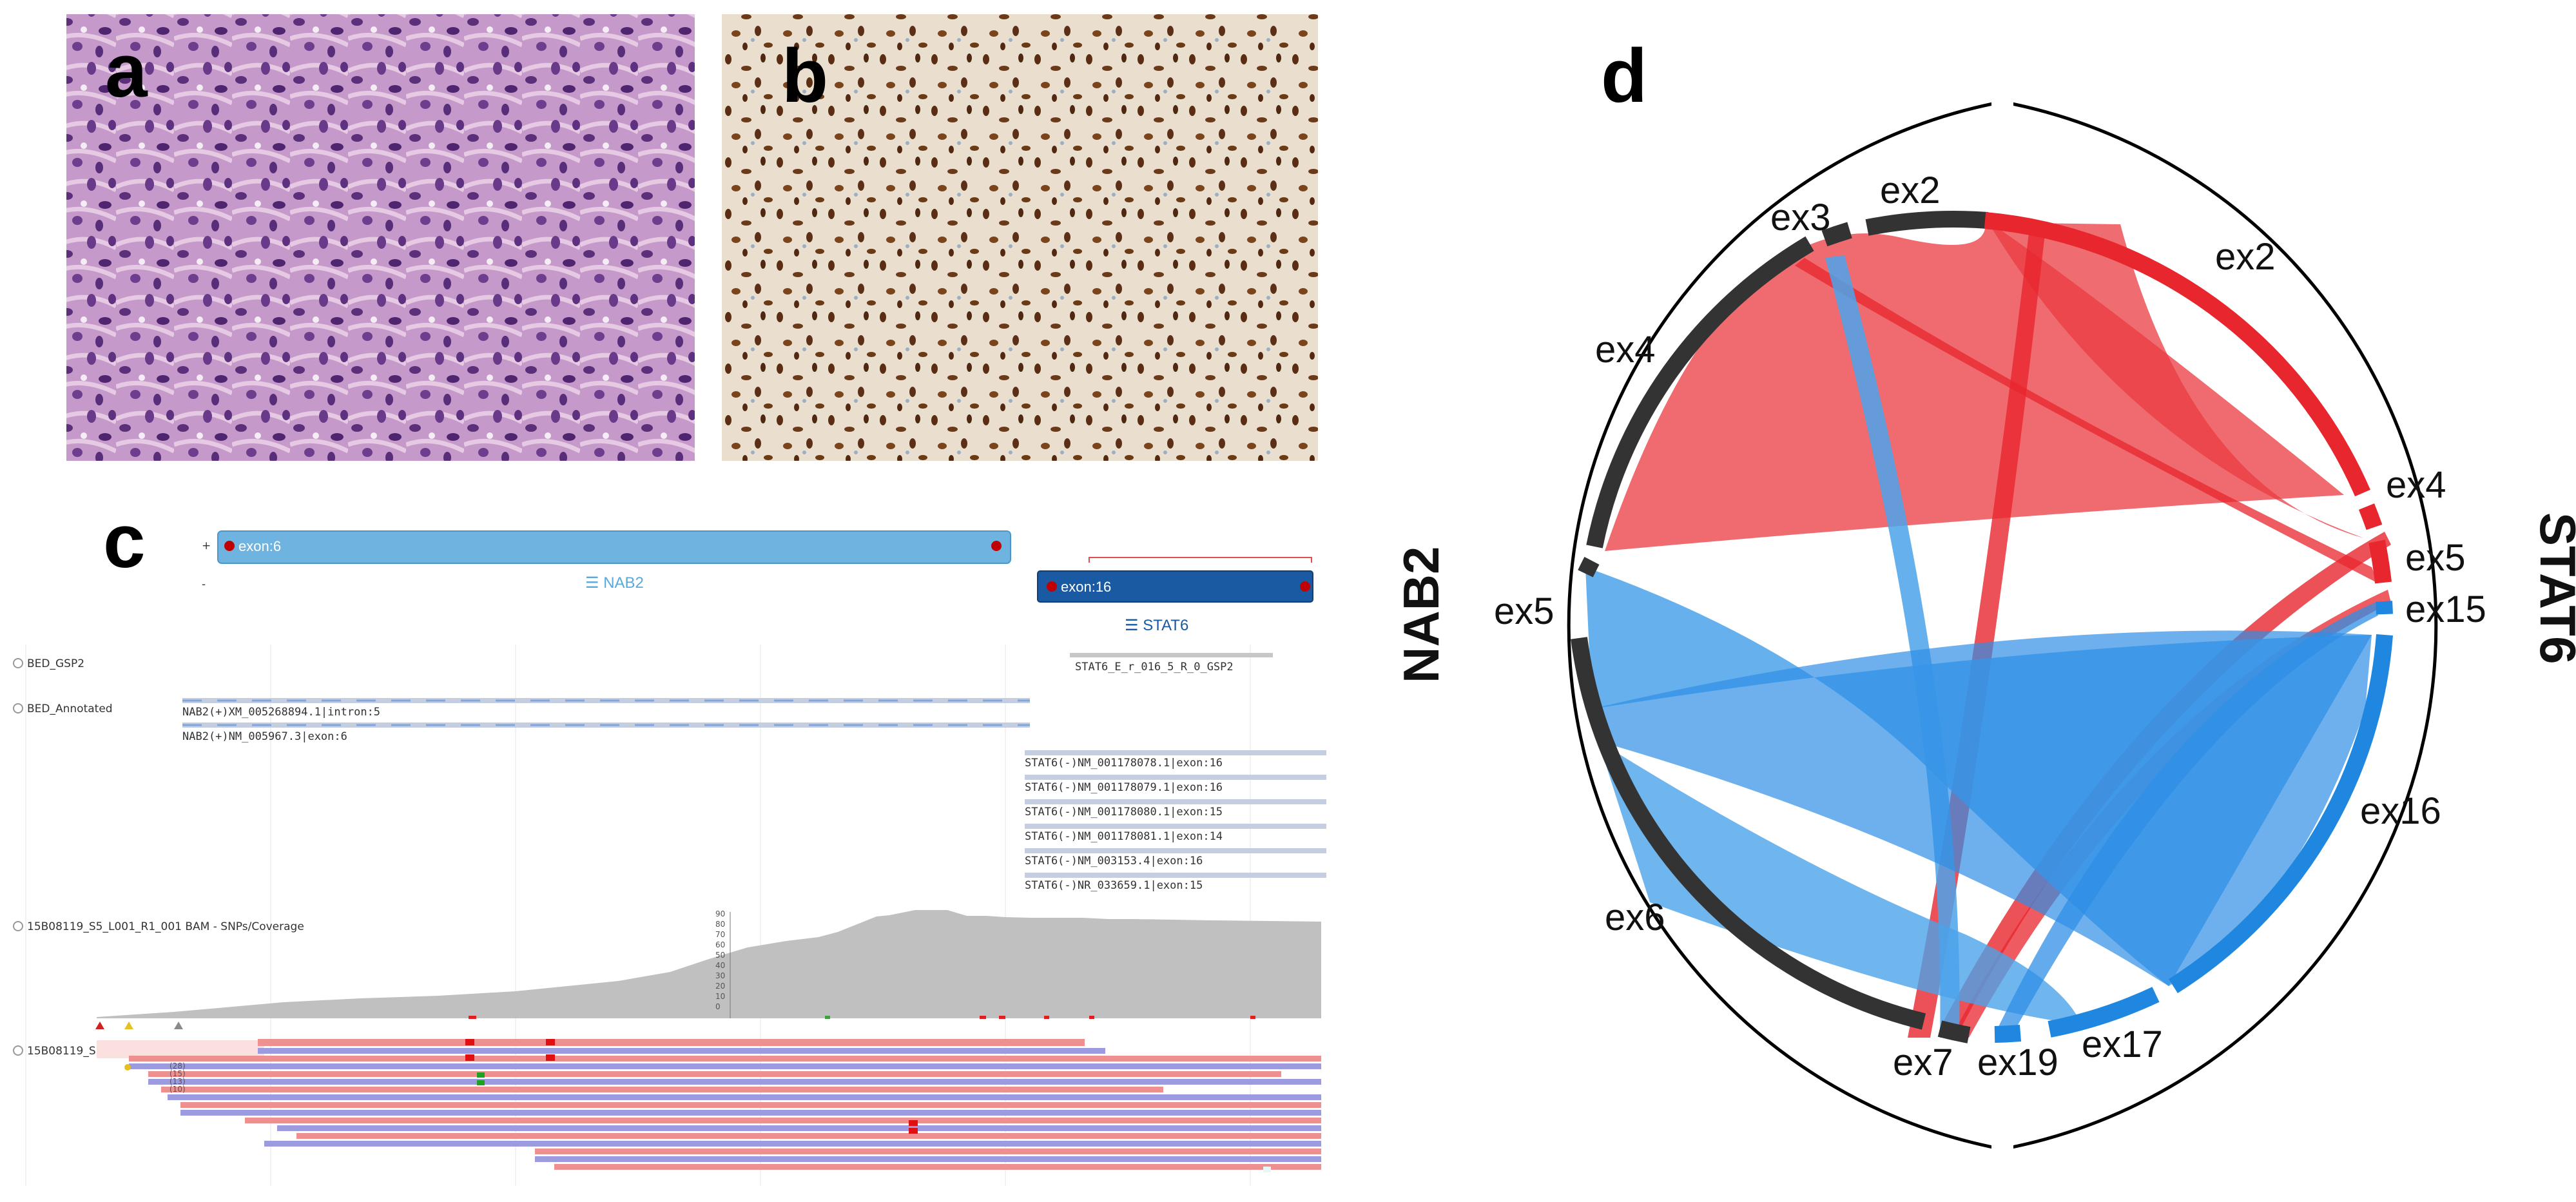  What do you see at coordinates (1836, 234) in the screenshot?
I see `nab2-ex3-arc` at bounding box center [1836, 234].